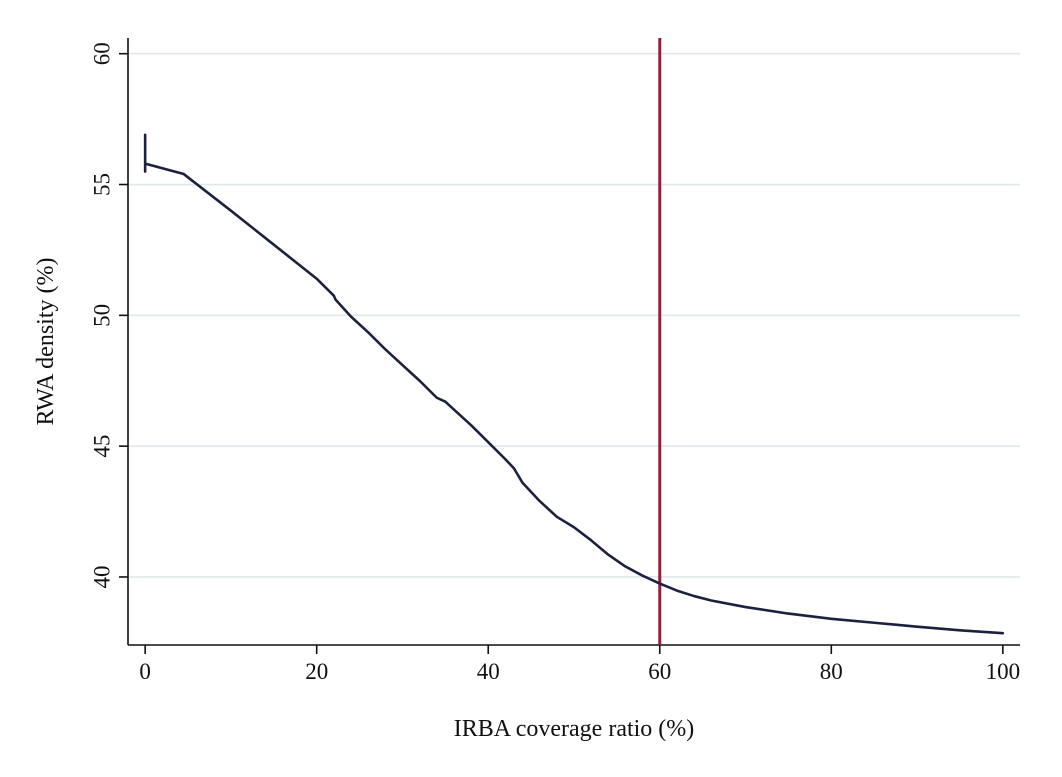 This screenshot has width=1062, height=777. What do you see at coordinates (102, 53) in the screenshot?
I see `y-tick-label-60: 60` at bounding box center [102, 53].